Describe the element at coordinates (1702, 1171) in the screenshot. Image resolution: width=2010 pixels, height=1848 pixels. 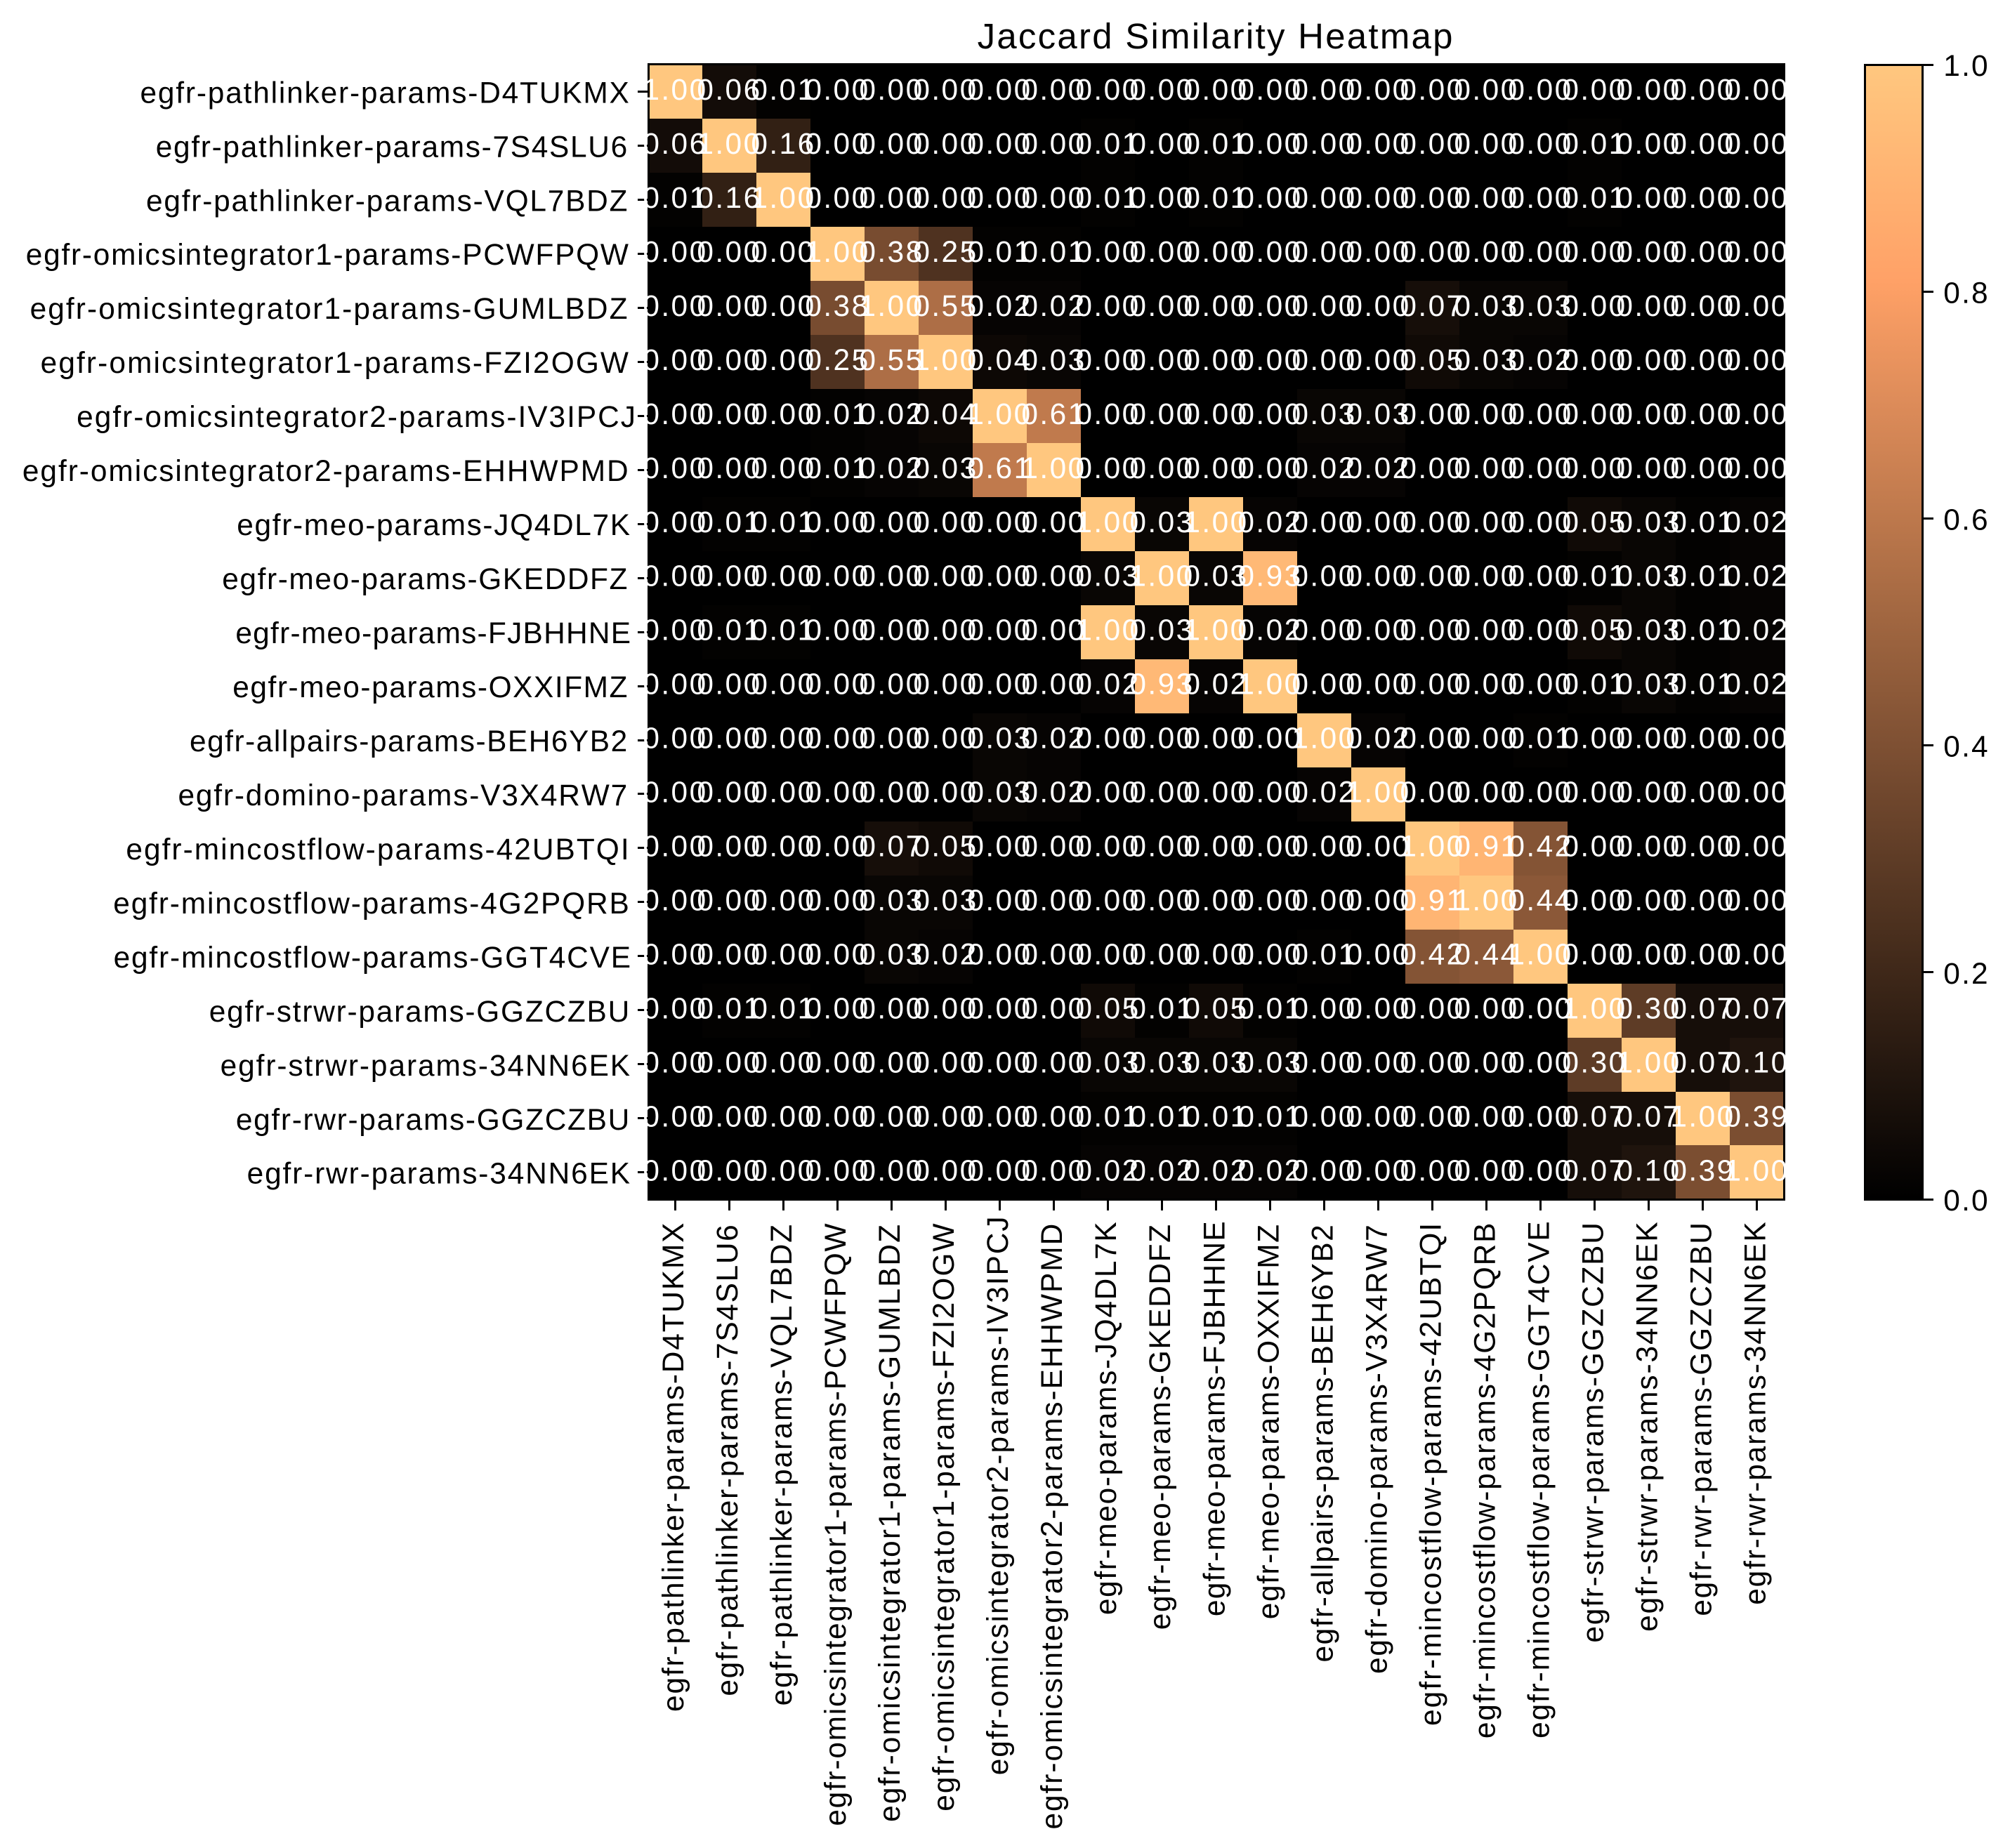
I see `svg-text: 0.39` at that location.